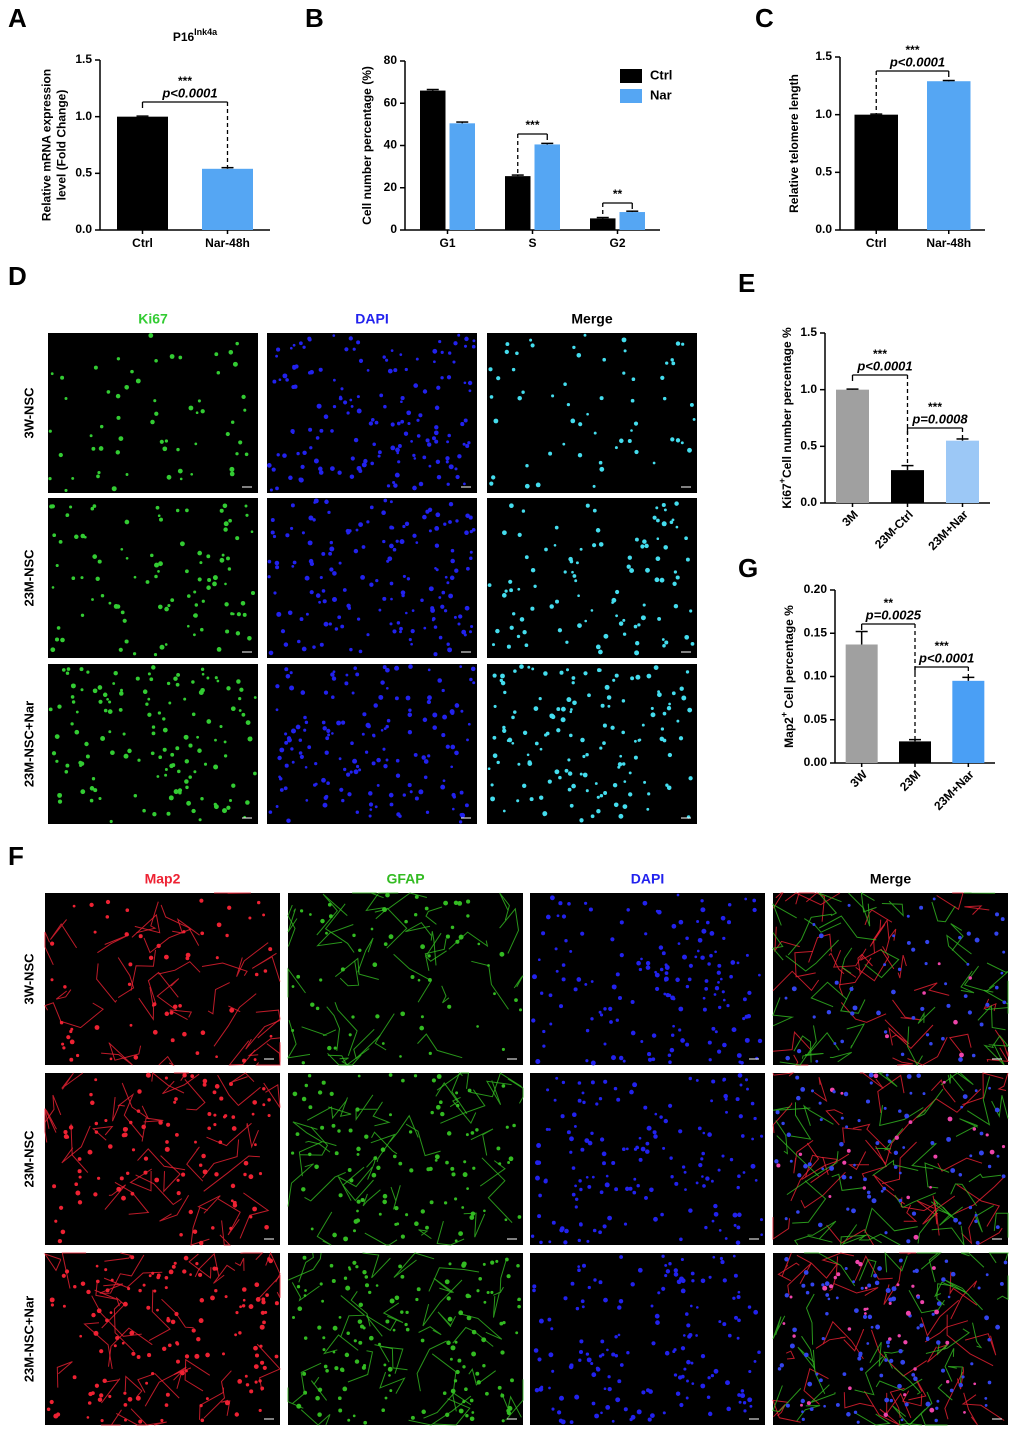 This screenshot has height=1450, width=1020. Describe the element at coordinates (391, 187) in the screenshot. I see `y-tick-label: 20` at that location.